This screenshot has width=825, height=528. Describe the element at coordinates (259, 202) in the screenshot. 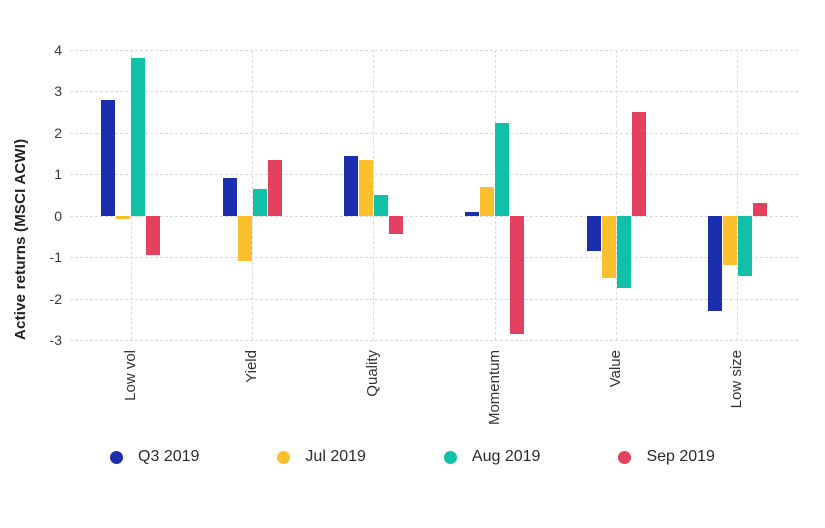

I see `bar-aug-2019-yield` at that location.